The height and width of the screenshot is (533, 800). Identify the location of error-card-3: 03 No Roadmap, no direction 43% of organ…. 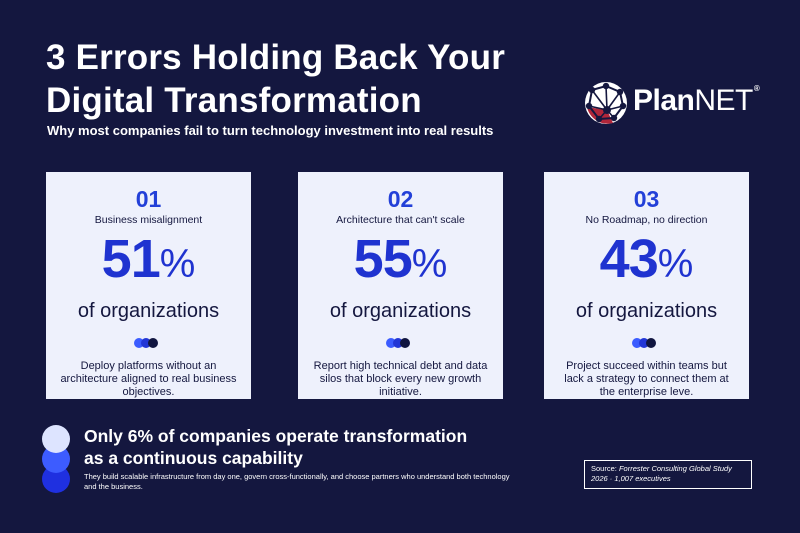
(646, 285).